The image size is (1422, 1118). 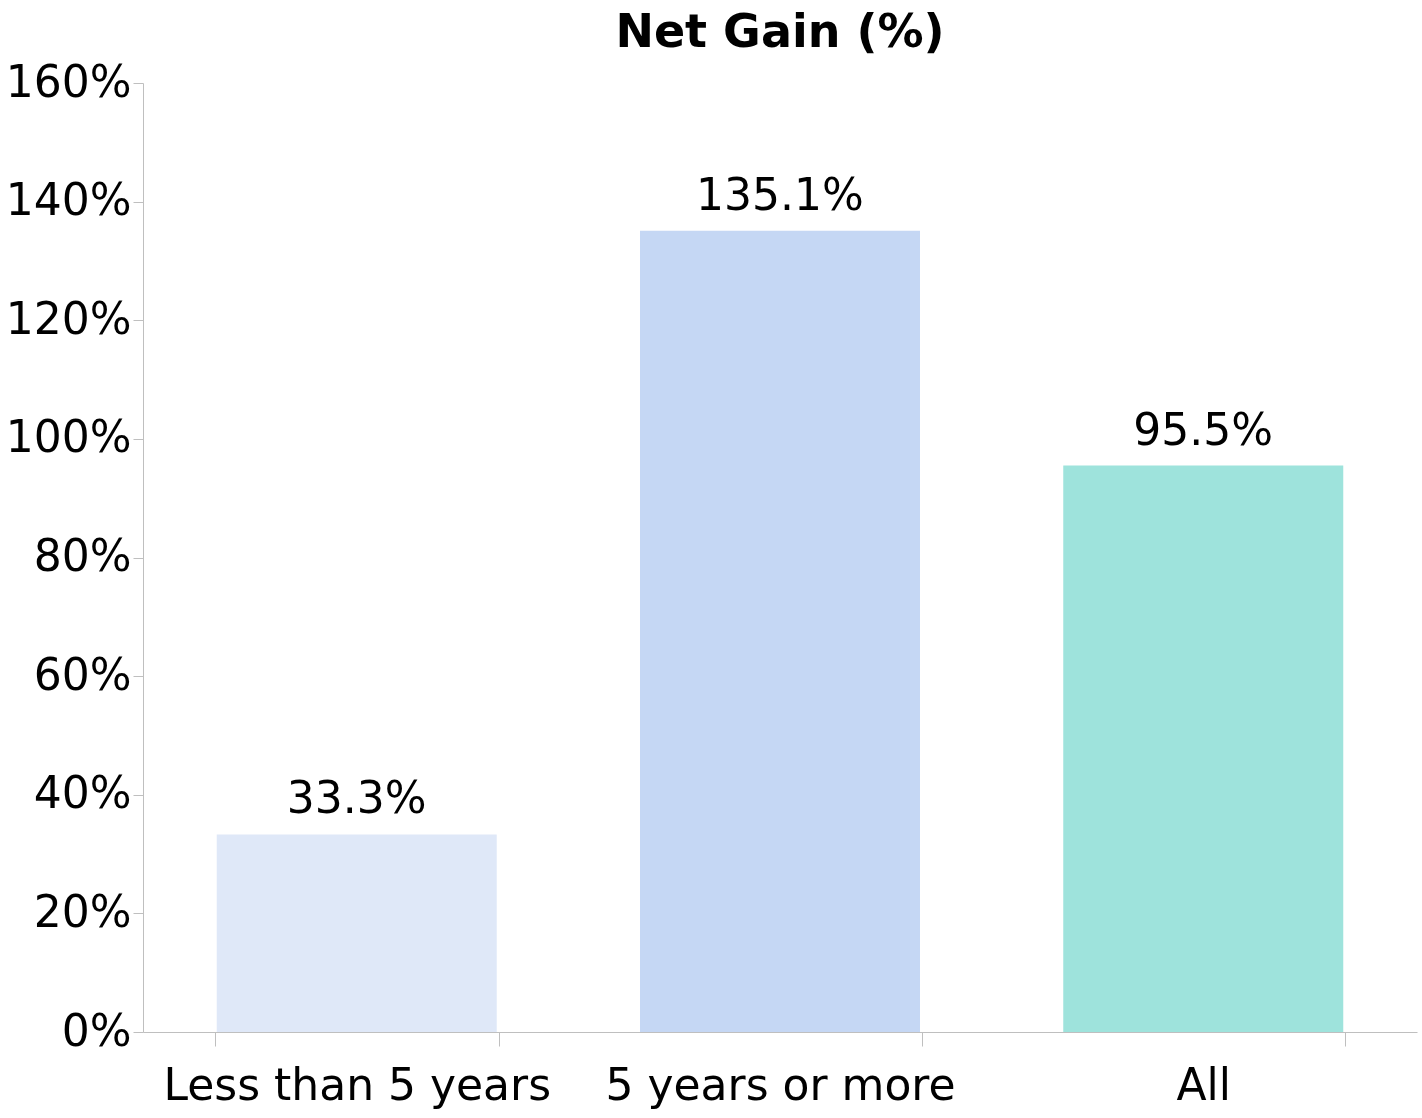 What do you see at coordinates (68, 437) in the screenshot?
I see `y-tick-label: 100%` at bounding box center [68, 437].